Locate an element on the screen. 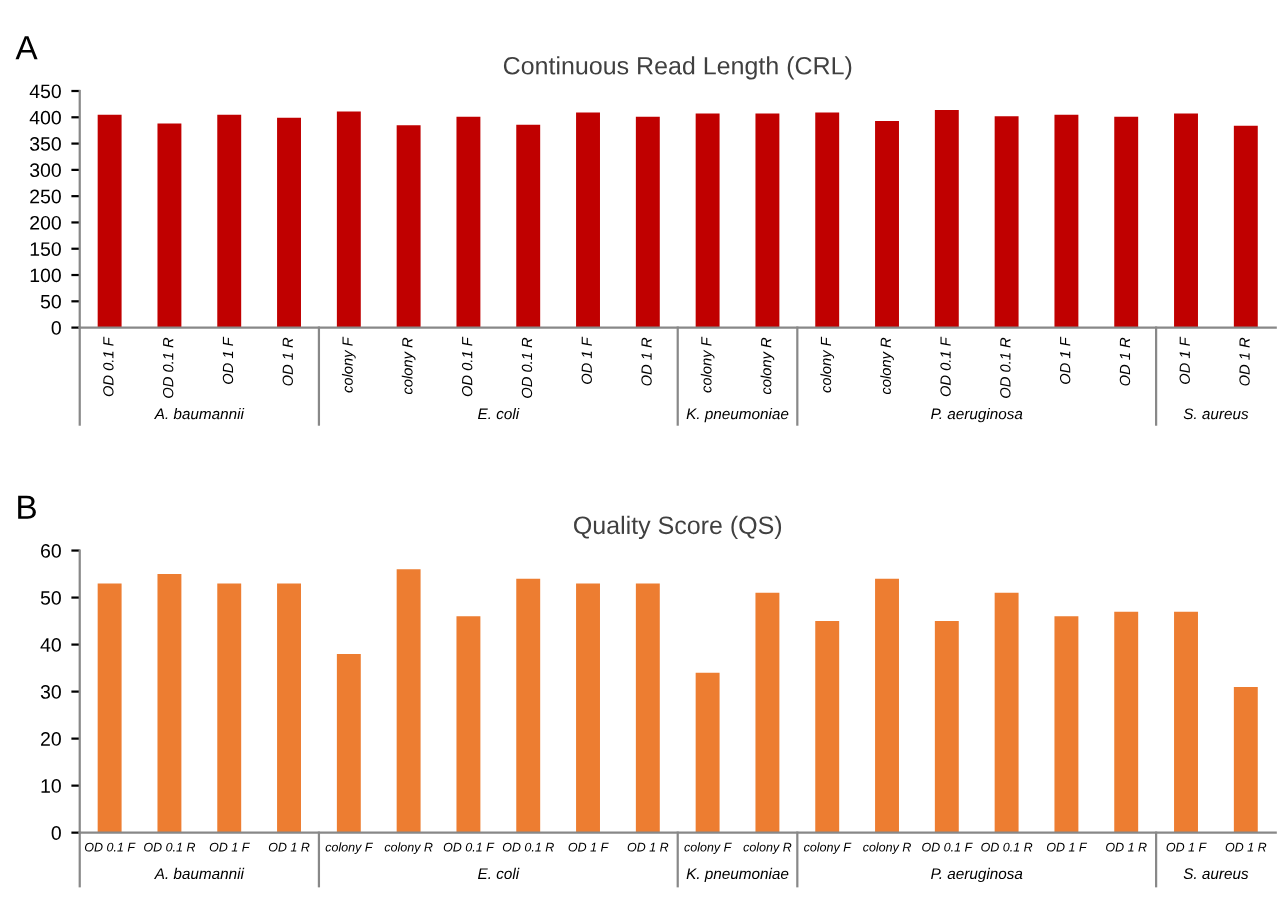 This screenshot has height=910, width=1286. y-tick-label: 150 is located at coordinates (45, 249).